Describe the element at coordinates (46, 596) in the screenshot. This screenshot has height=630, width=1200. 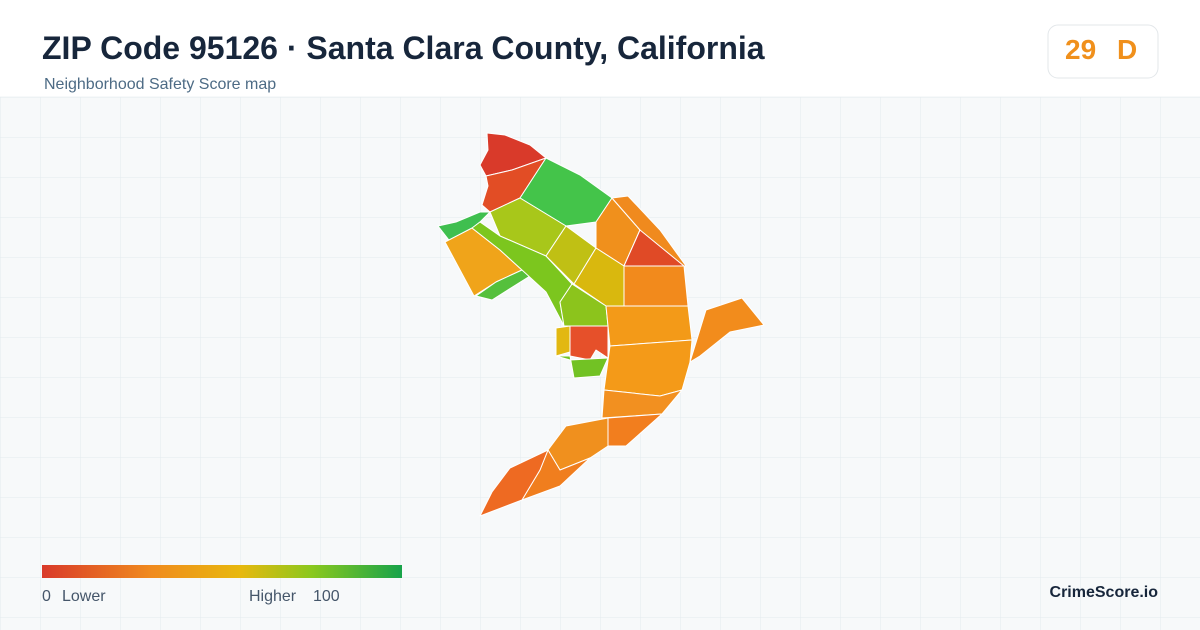
I see `legend-min: 0` at that location.